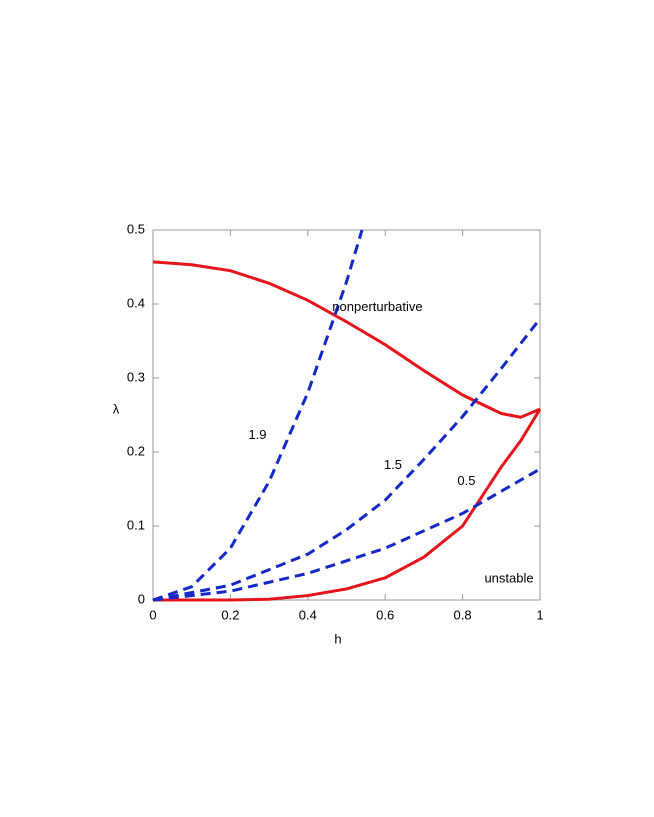 This screenshot has height=817, width=654. I want to click on x-tick-label: 0, so click(152, 614).